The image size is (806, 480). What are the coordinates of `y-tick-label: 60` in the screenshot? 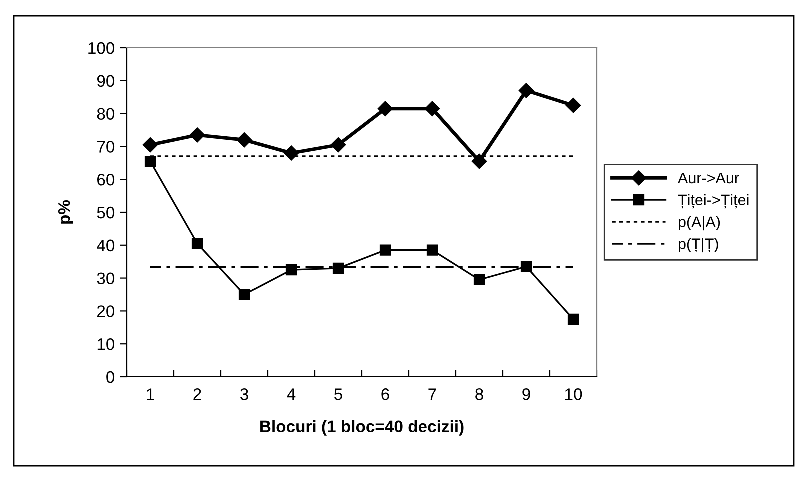 It's located at (106, 180).